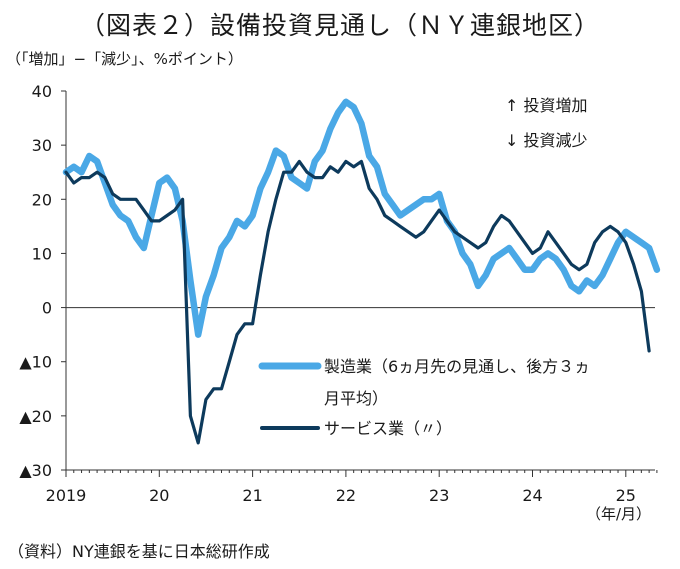 This screenshot has height=569, width=680. Describe the element at coordinates (252, 495) in the screenshot. I see `x-tick-label: 21` at that location.